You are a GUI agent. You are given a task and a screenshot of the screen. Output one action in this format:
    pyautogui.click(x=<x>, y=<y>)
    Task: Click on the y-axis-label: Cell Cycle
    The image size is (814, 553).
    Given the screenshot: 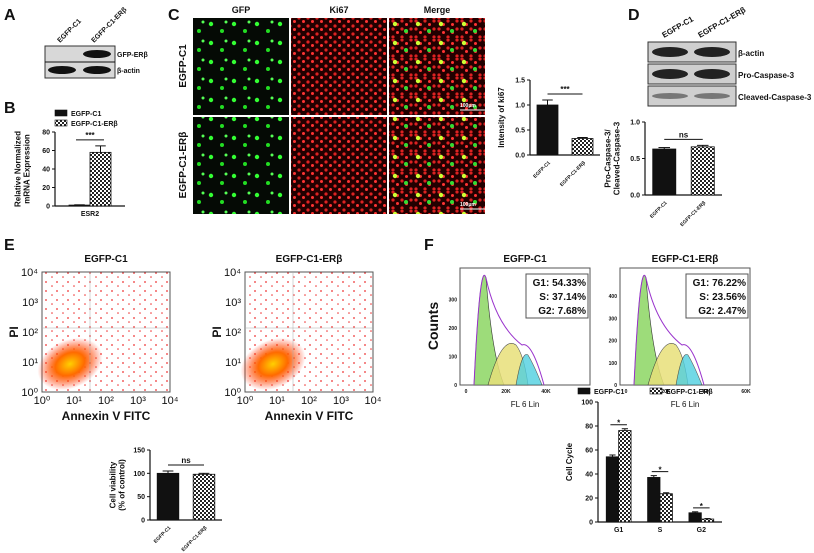 What is the action you would take?
    pyautogui.click(x=569, y=461)
    